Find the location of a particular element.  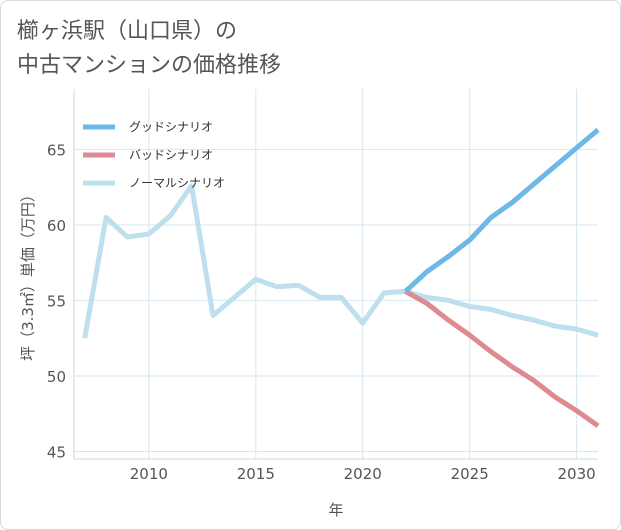

legend-label-0: グッドシナリオ is located at coordinates (171, 127).